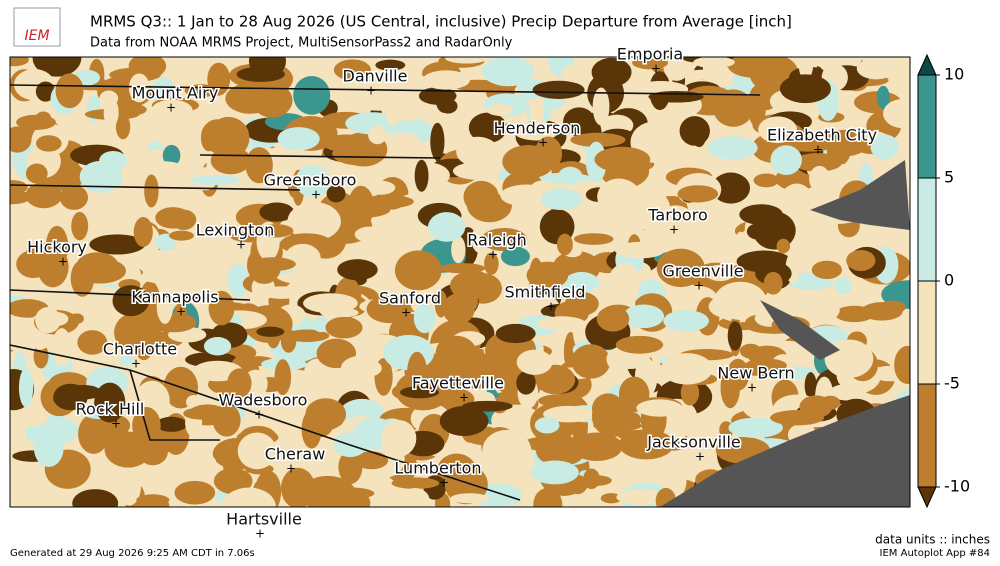 The image size is (1000, 566). Describe the element at coordinates (544, 292) in the screenshot. I see `city-label: Smithfield` at that location.